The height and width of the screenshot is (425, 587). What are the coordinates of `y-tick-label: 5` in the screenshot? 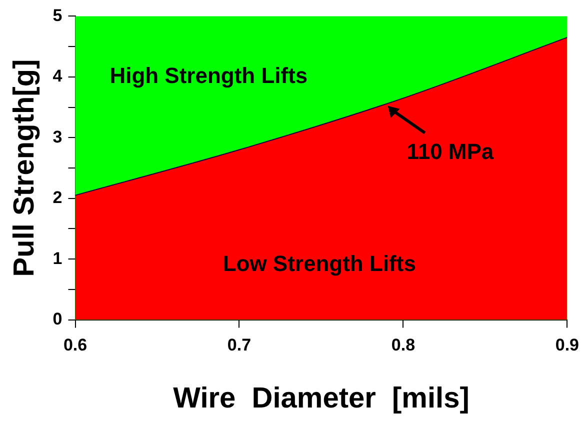 It's located at (57, 15).